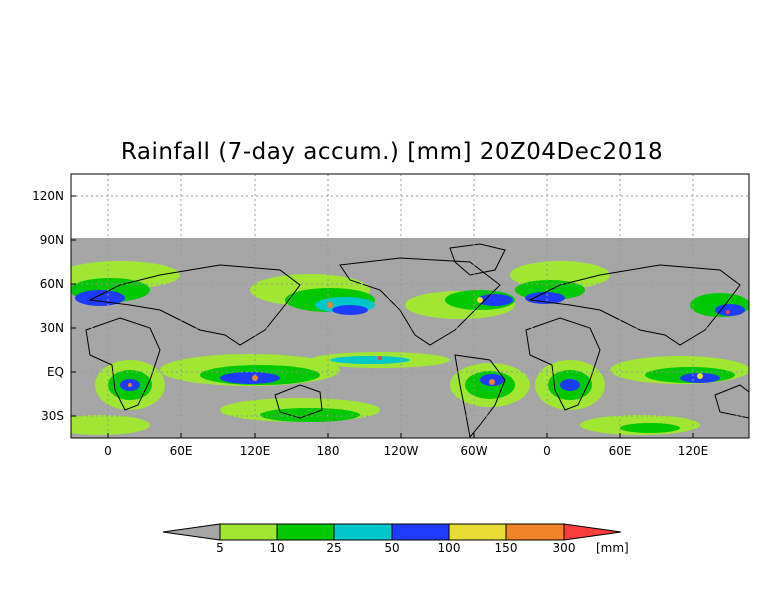 The width and height of the screenshot is (784, 612). I want to click on colorbar-label: 5, so click(220, 548).